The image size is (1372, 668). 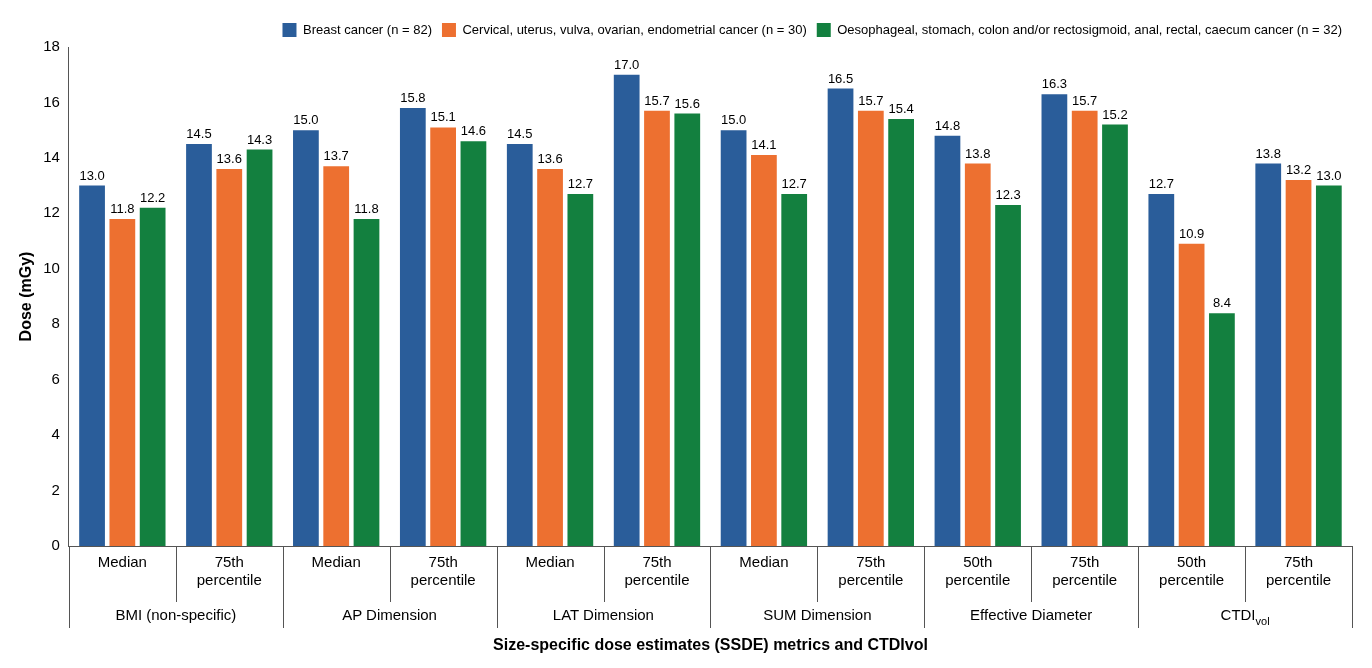 What do you see at coordinates (947, 125) in the screenshot?
I see `data-label: 14.8` at bounding box center [947, 125].